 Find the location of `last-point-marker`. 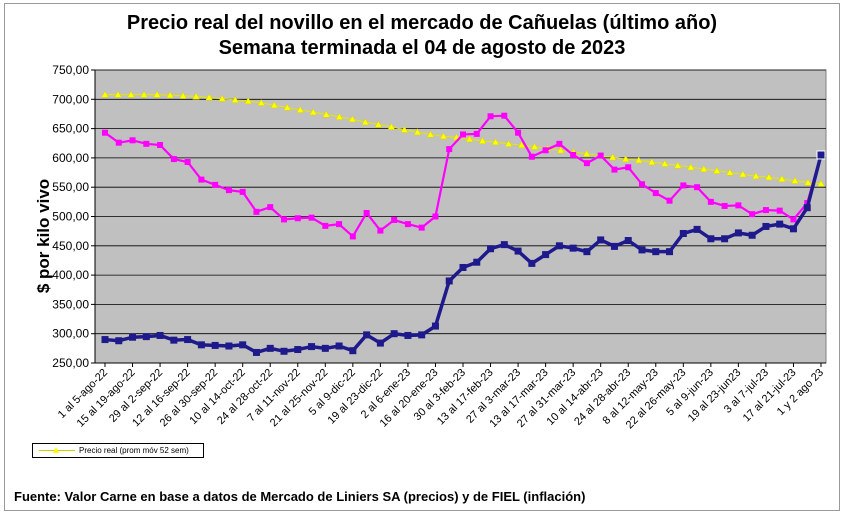

last-point-marker is located at coordinates (821, 155).